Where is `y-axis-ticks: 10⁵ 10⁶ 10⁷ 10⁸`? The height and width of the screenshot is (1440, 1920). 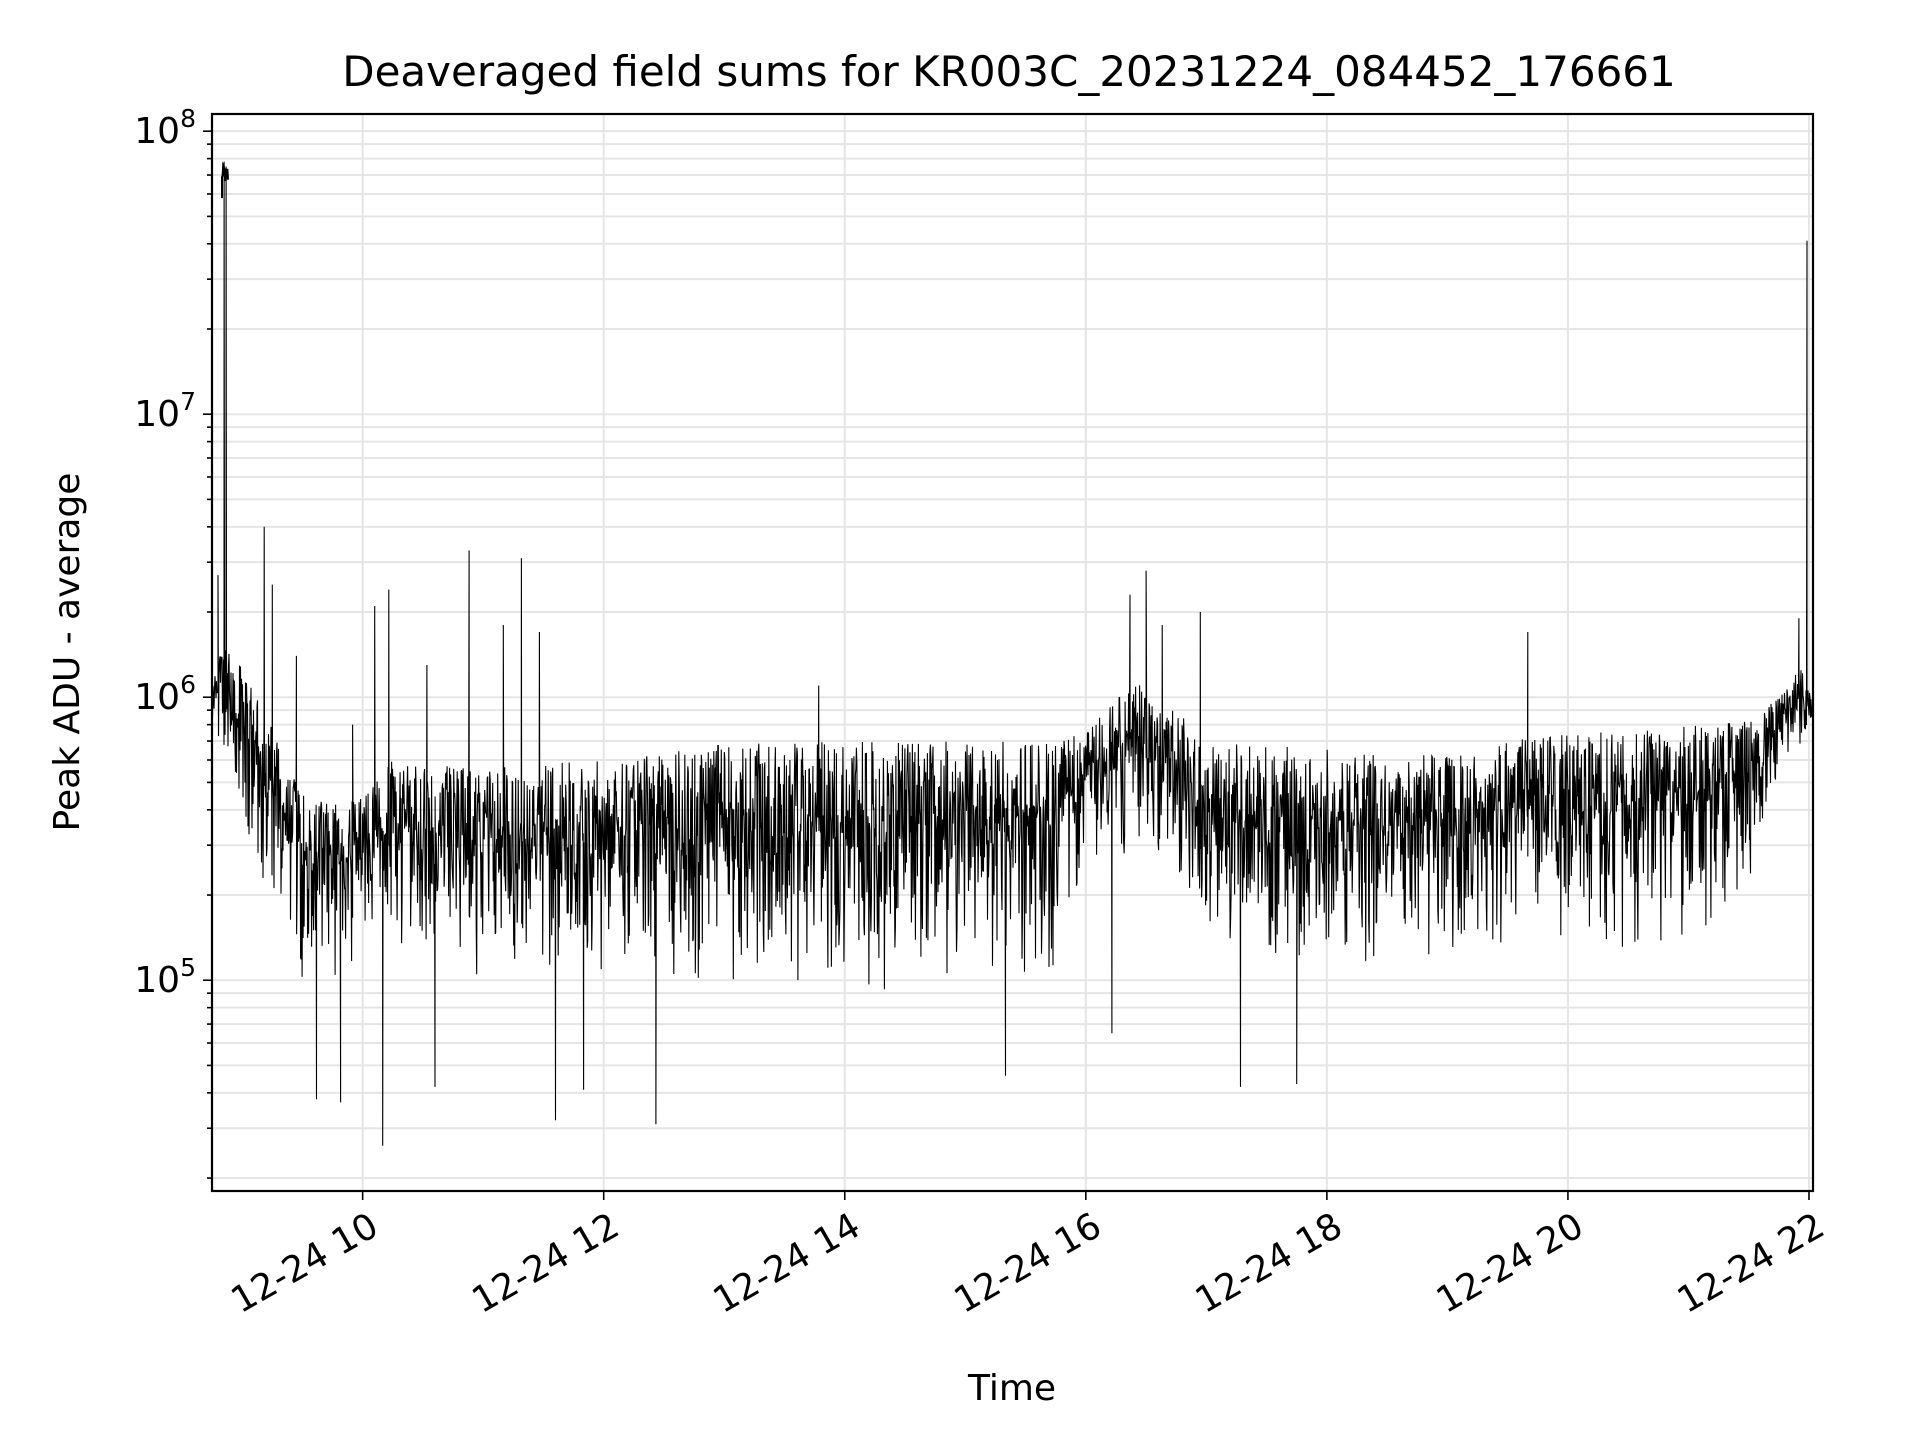 y-axis-ticks: 10⁵ 10⁶ 10⁷ 10⁸ is located at coordinates (173, 641).